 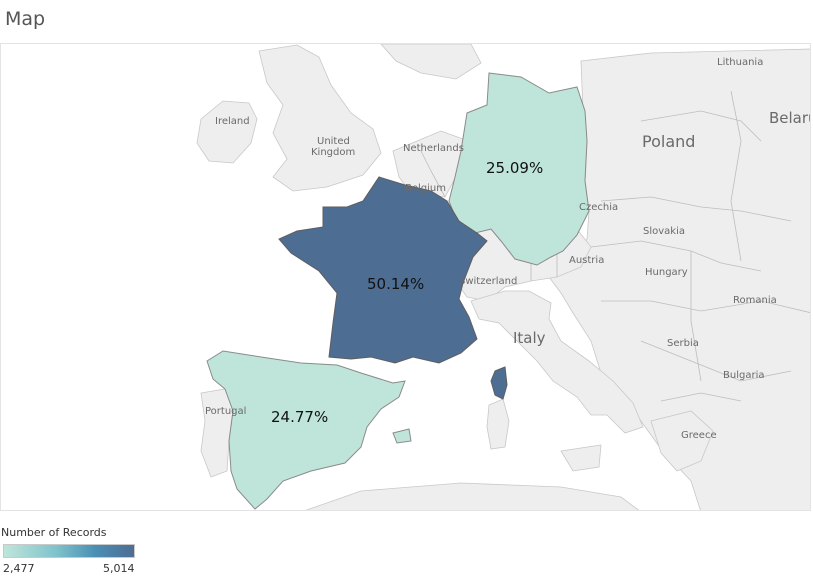 I want to click on region-germany, so click(x=519, y=169).